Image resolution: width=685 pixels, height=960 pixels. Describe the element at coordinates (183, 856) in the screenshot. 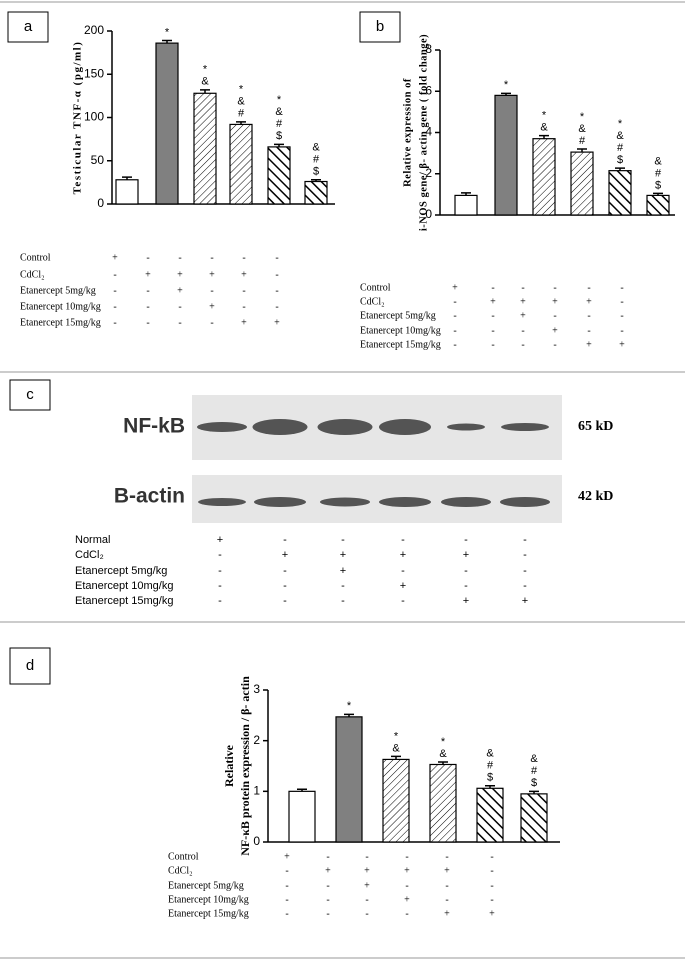

I see `treatment-label: Control` at that location.